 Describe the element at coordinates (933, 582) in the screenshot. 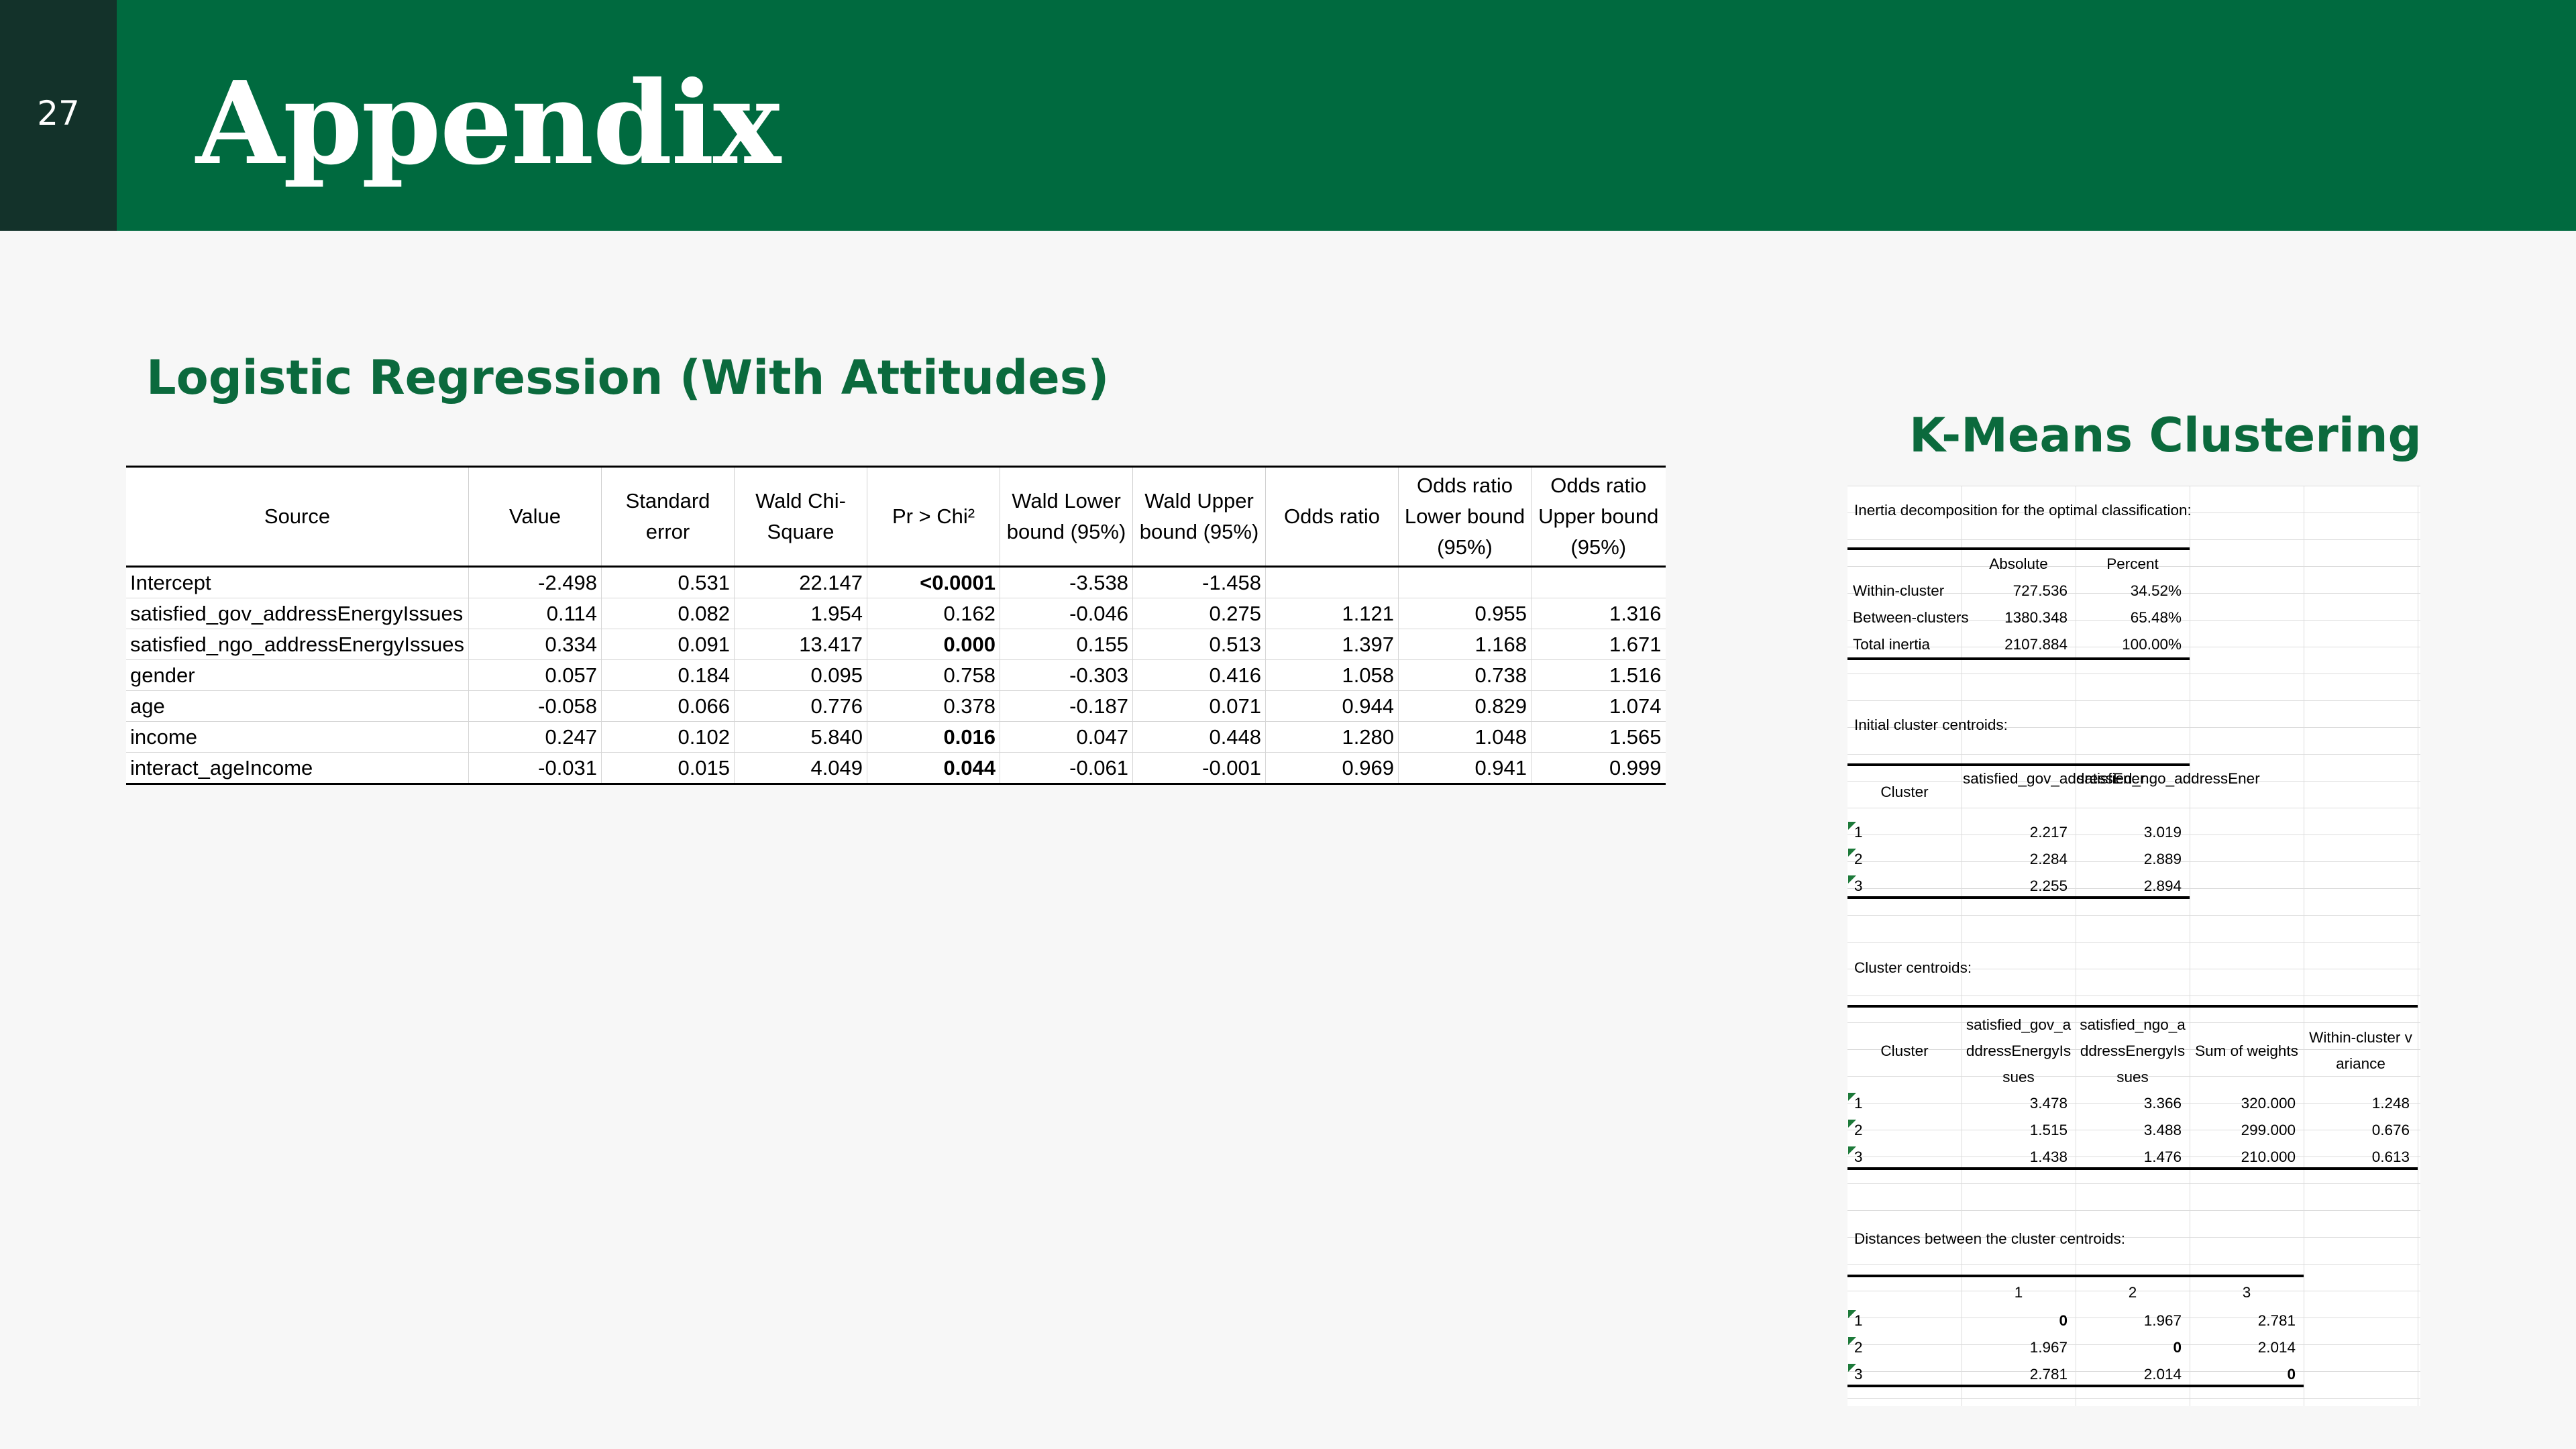

I see `table-cell: <0.0001` at that location.